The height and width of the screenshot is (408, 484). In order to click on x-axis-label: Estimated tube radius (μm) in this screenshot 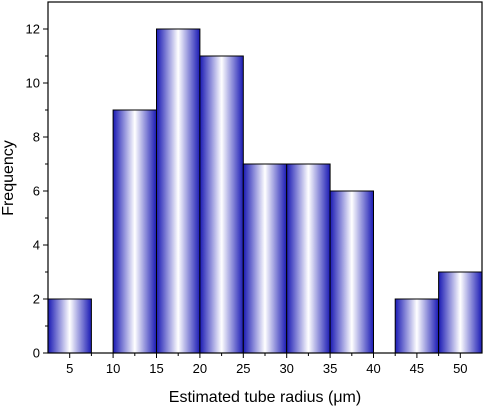, I will do `click(265, 397)`.